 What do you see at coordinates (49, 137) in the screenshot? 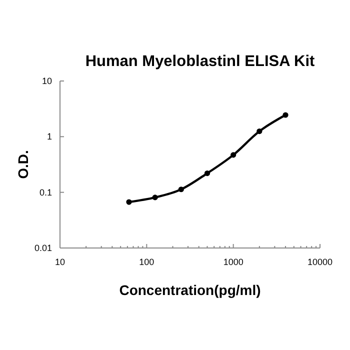
I see `y-tick-label: 1` at bounding box center [49, 137].